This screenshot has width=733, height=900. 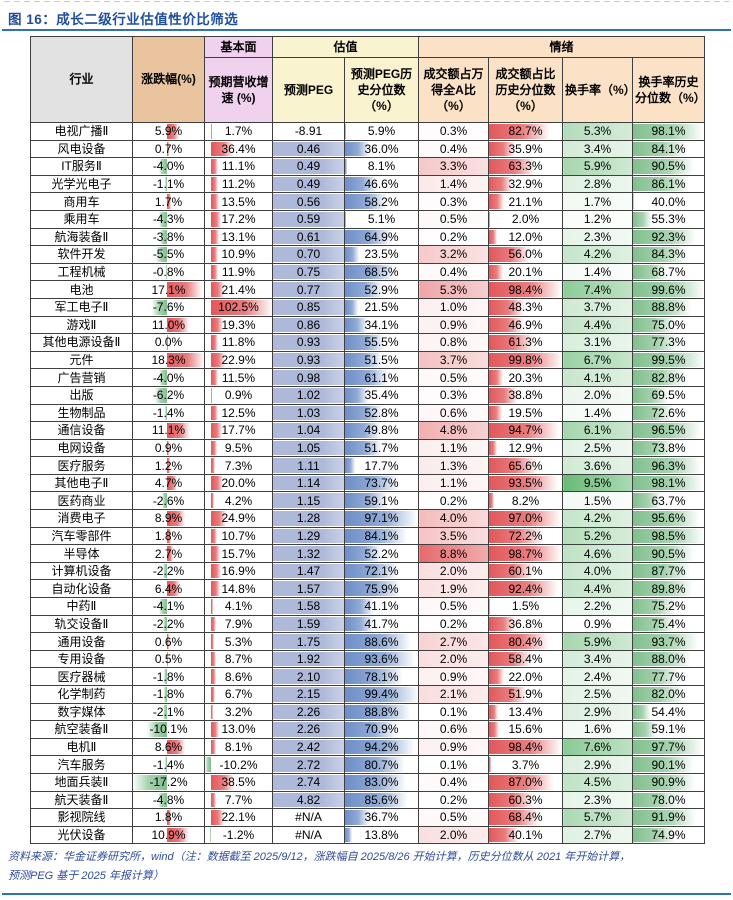 What do you see at coordinates (598, 272) in the screenshot?
I see `turnover-rate-cell: 1.4%` at bounding box center [598, 272].